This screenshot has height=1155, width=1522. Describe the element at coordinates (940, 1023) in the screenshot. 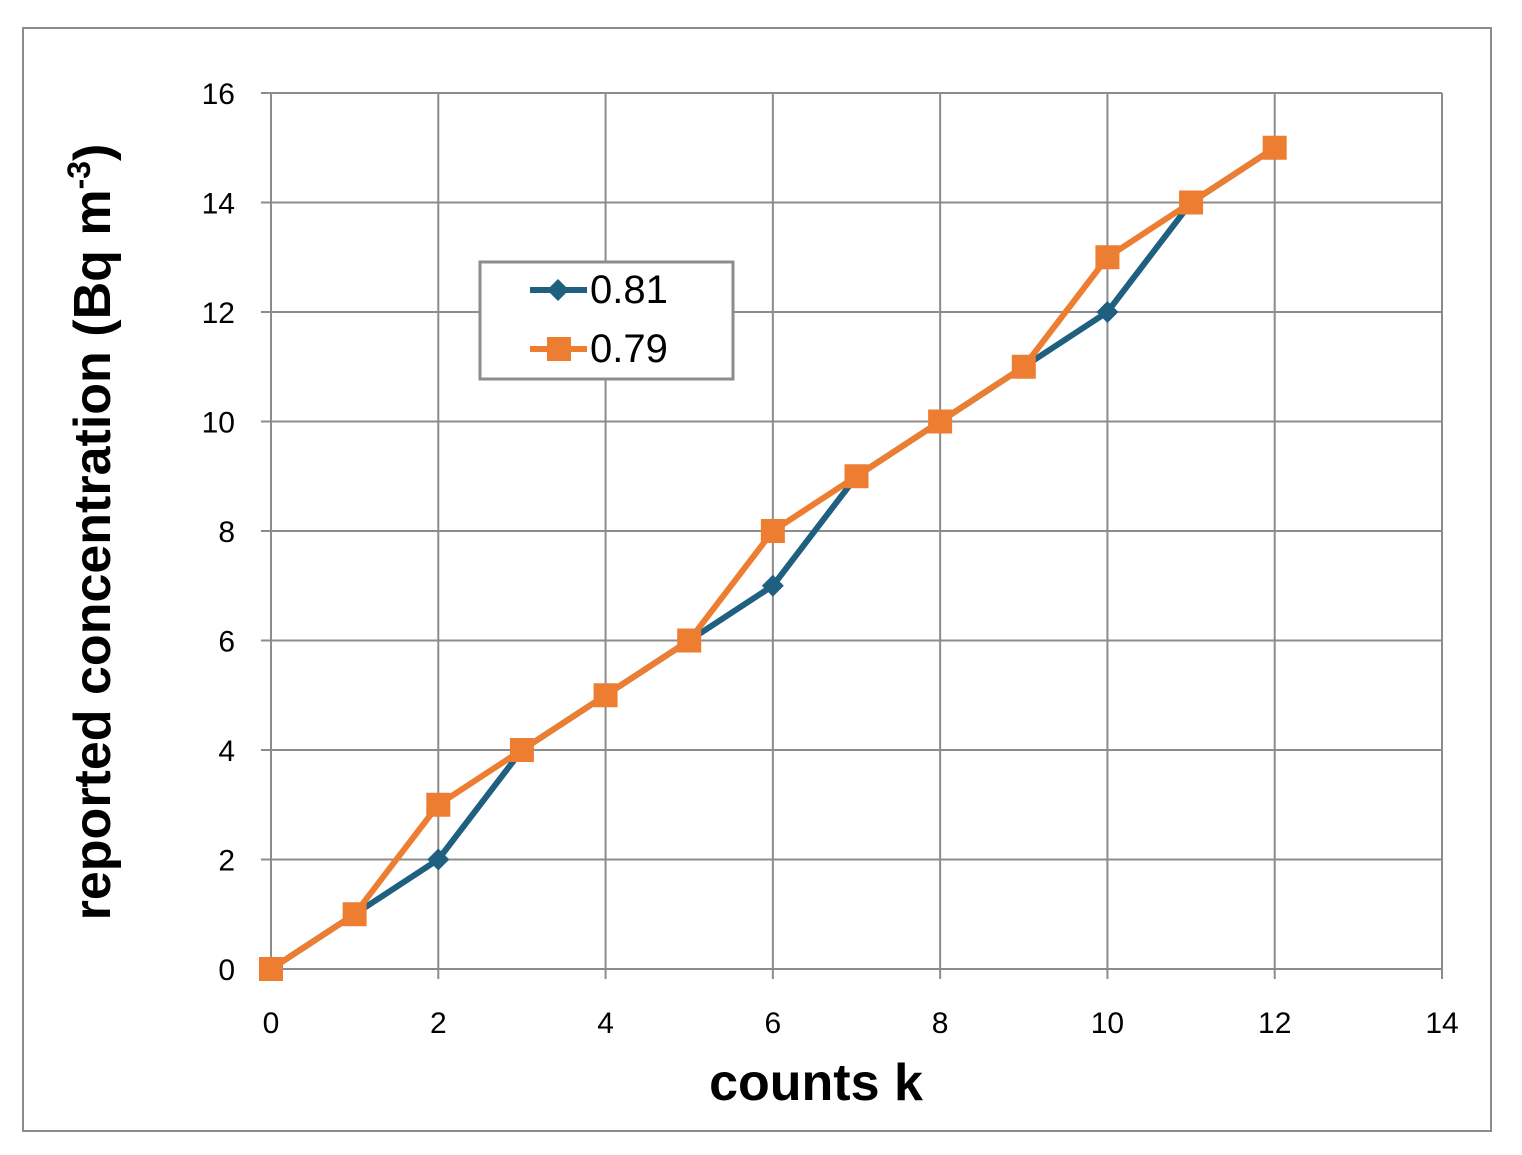

I see `x-tick-label: 8` at that location.